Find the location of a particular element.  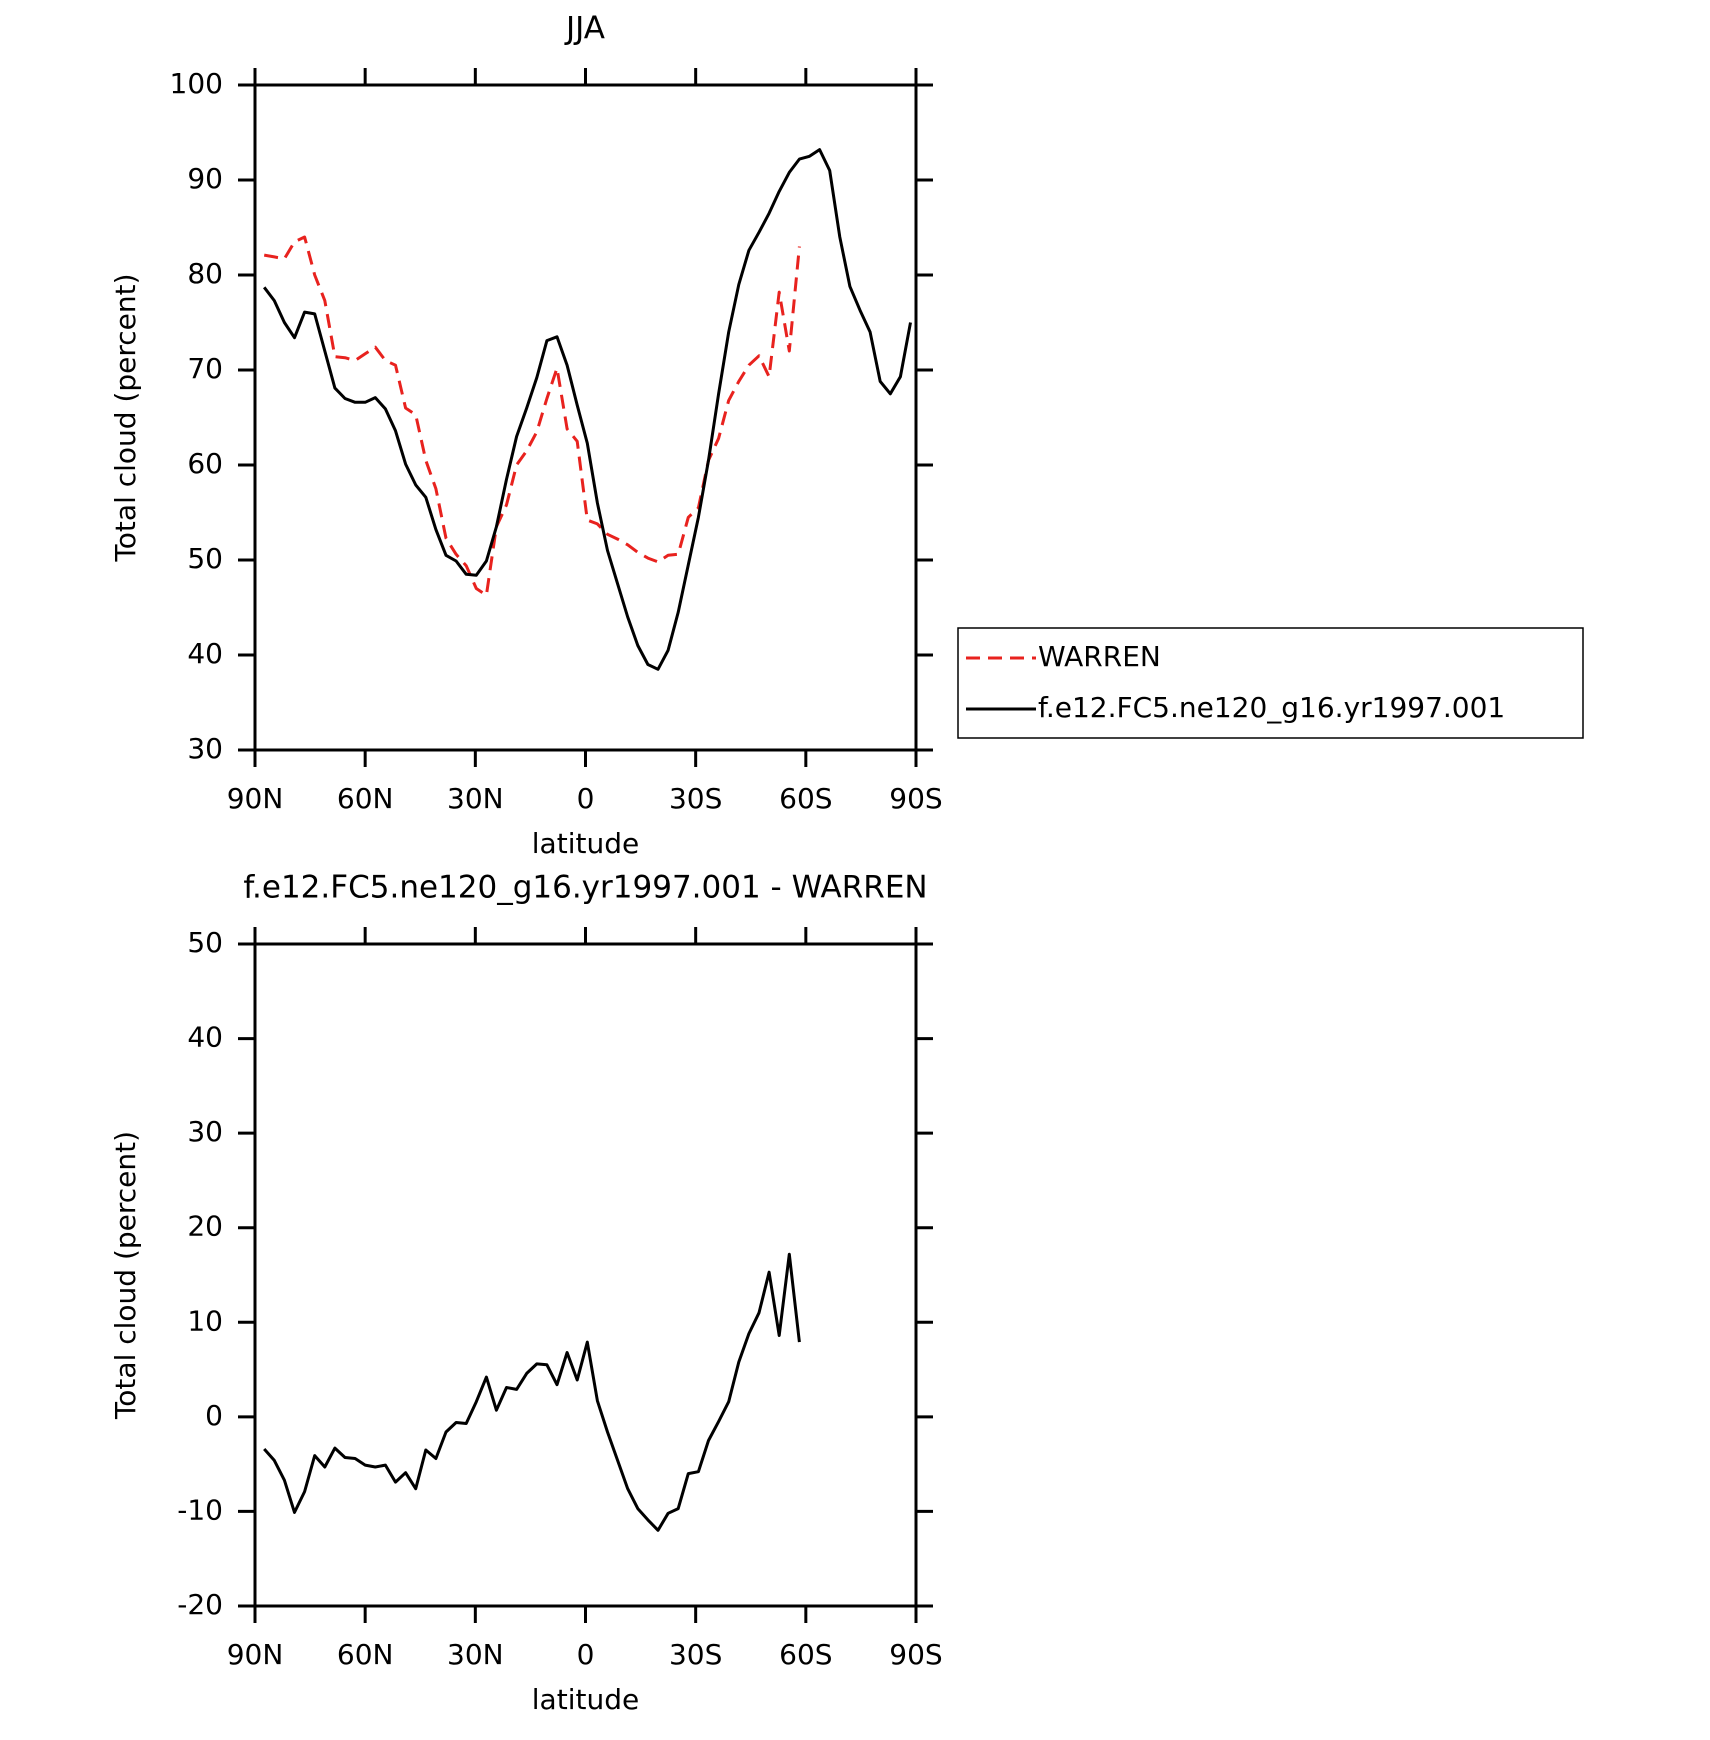

y-tick-label: 90 is located at coordinates (205, 178).